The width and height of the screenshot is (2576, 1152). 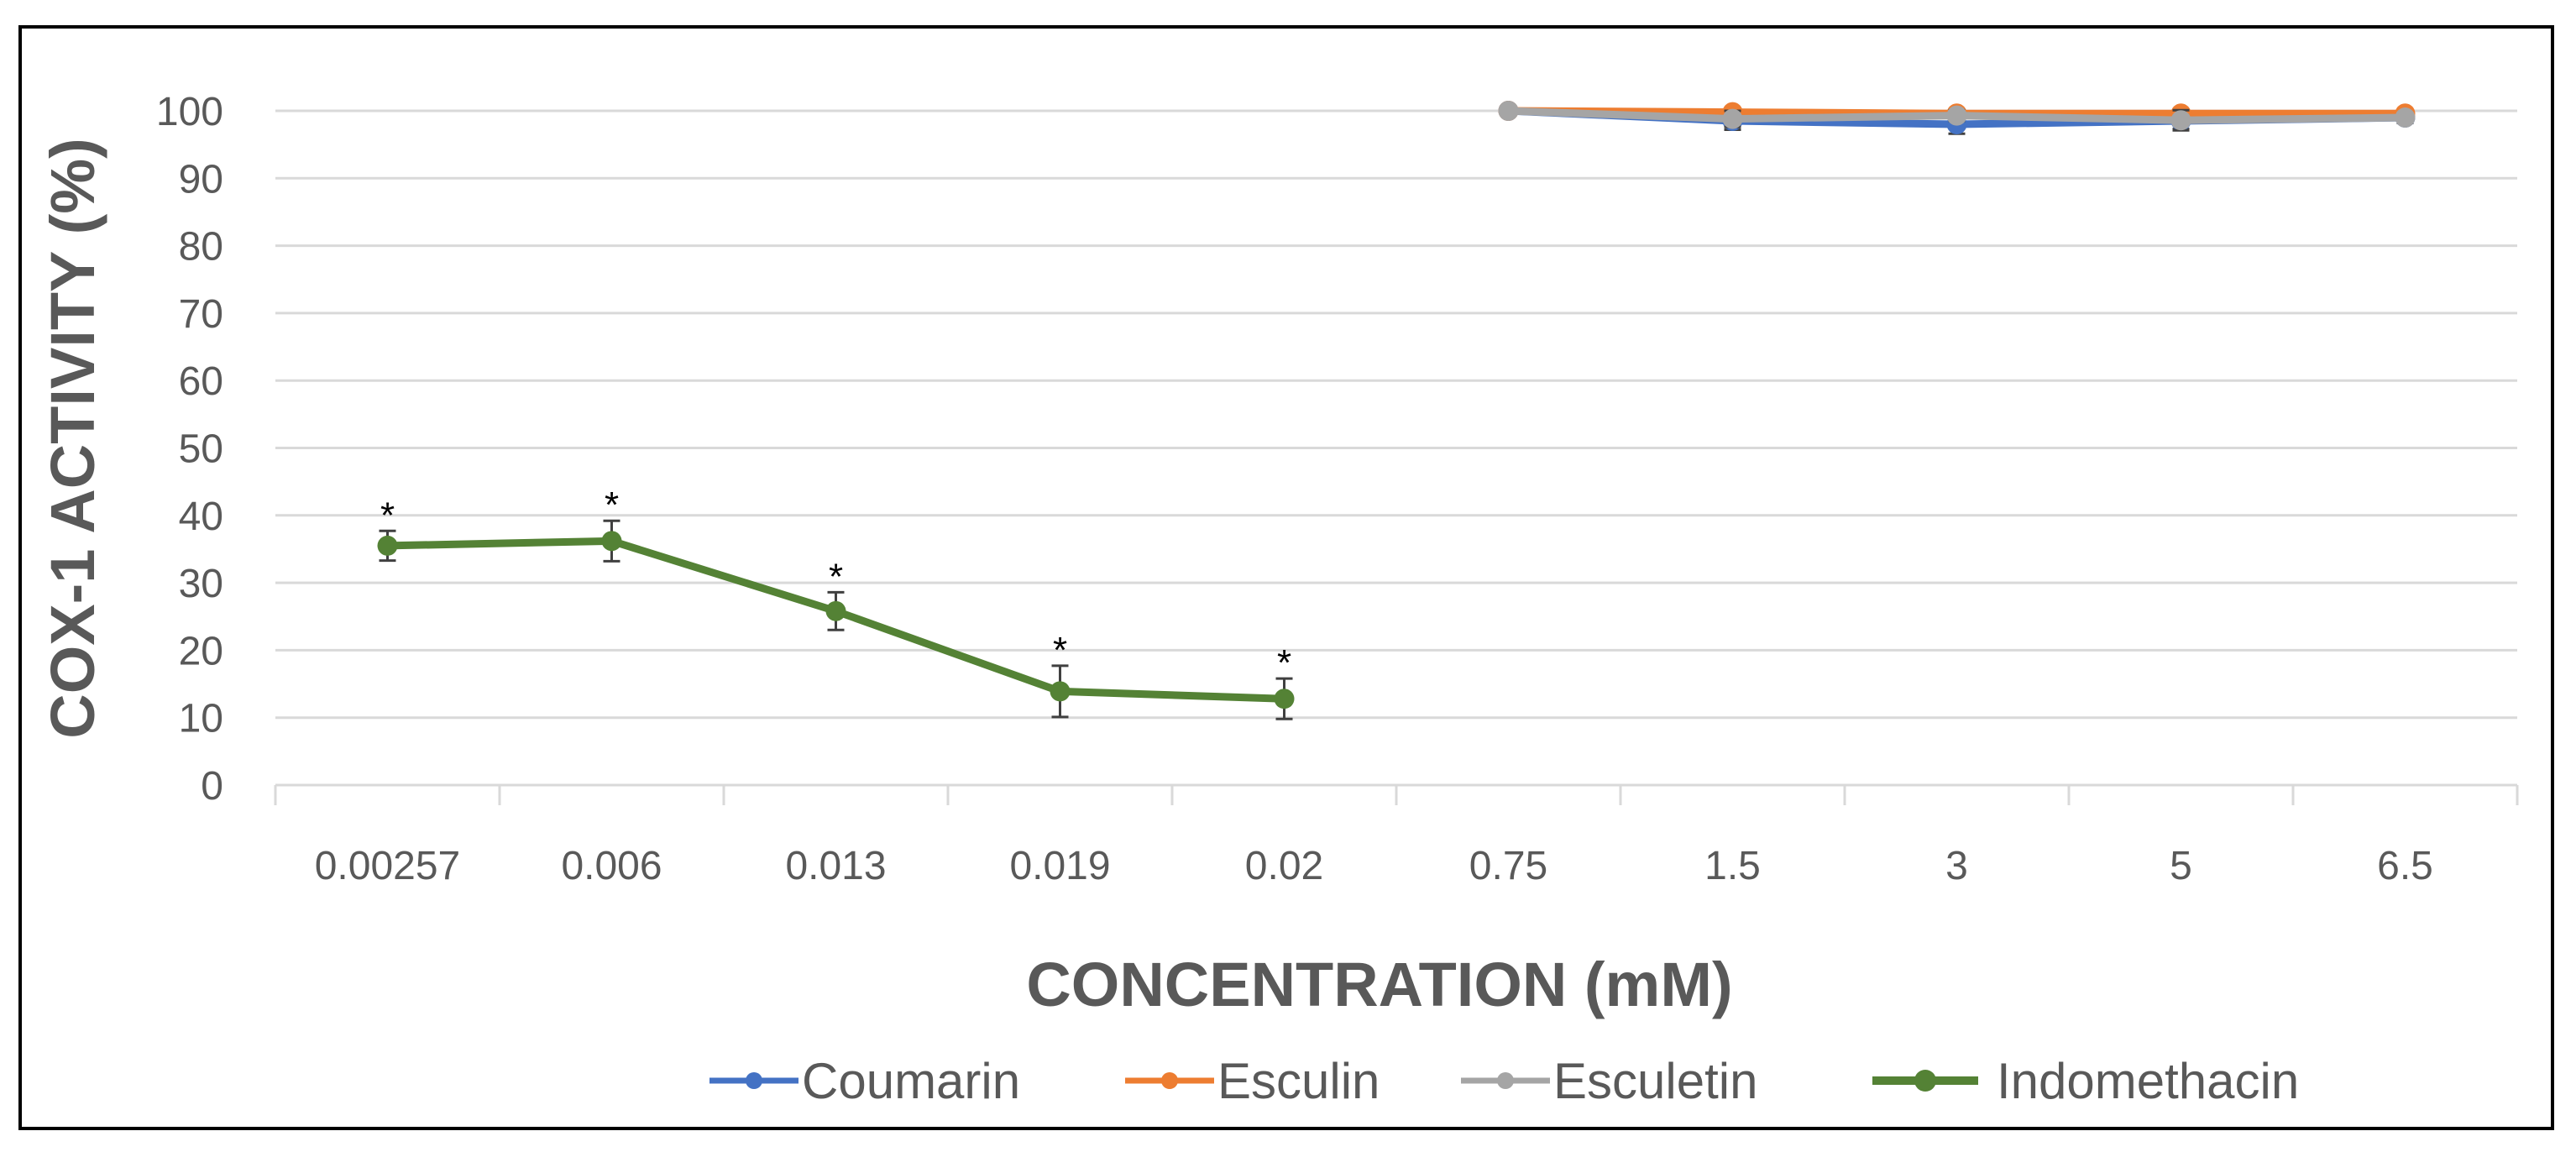 What do you see at coordinates (1655, 1081) in the screenshot?
I see `legend-label: Esculetin` at bounding box center [1655, 1081].